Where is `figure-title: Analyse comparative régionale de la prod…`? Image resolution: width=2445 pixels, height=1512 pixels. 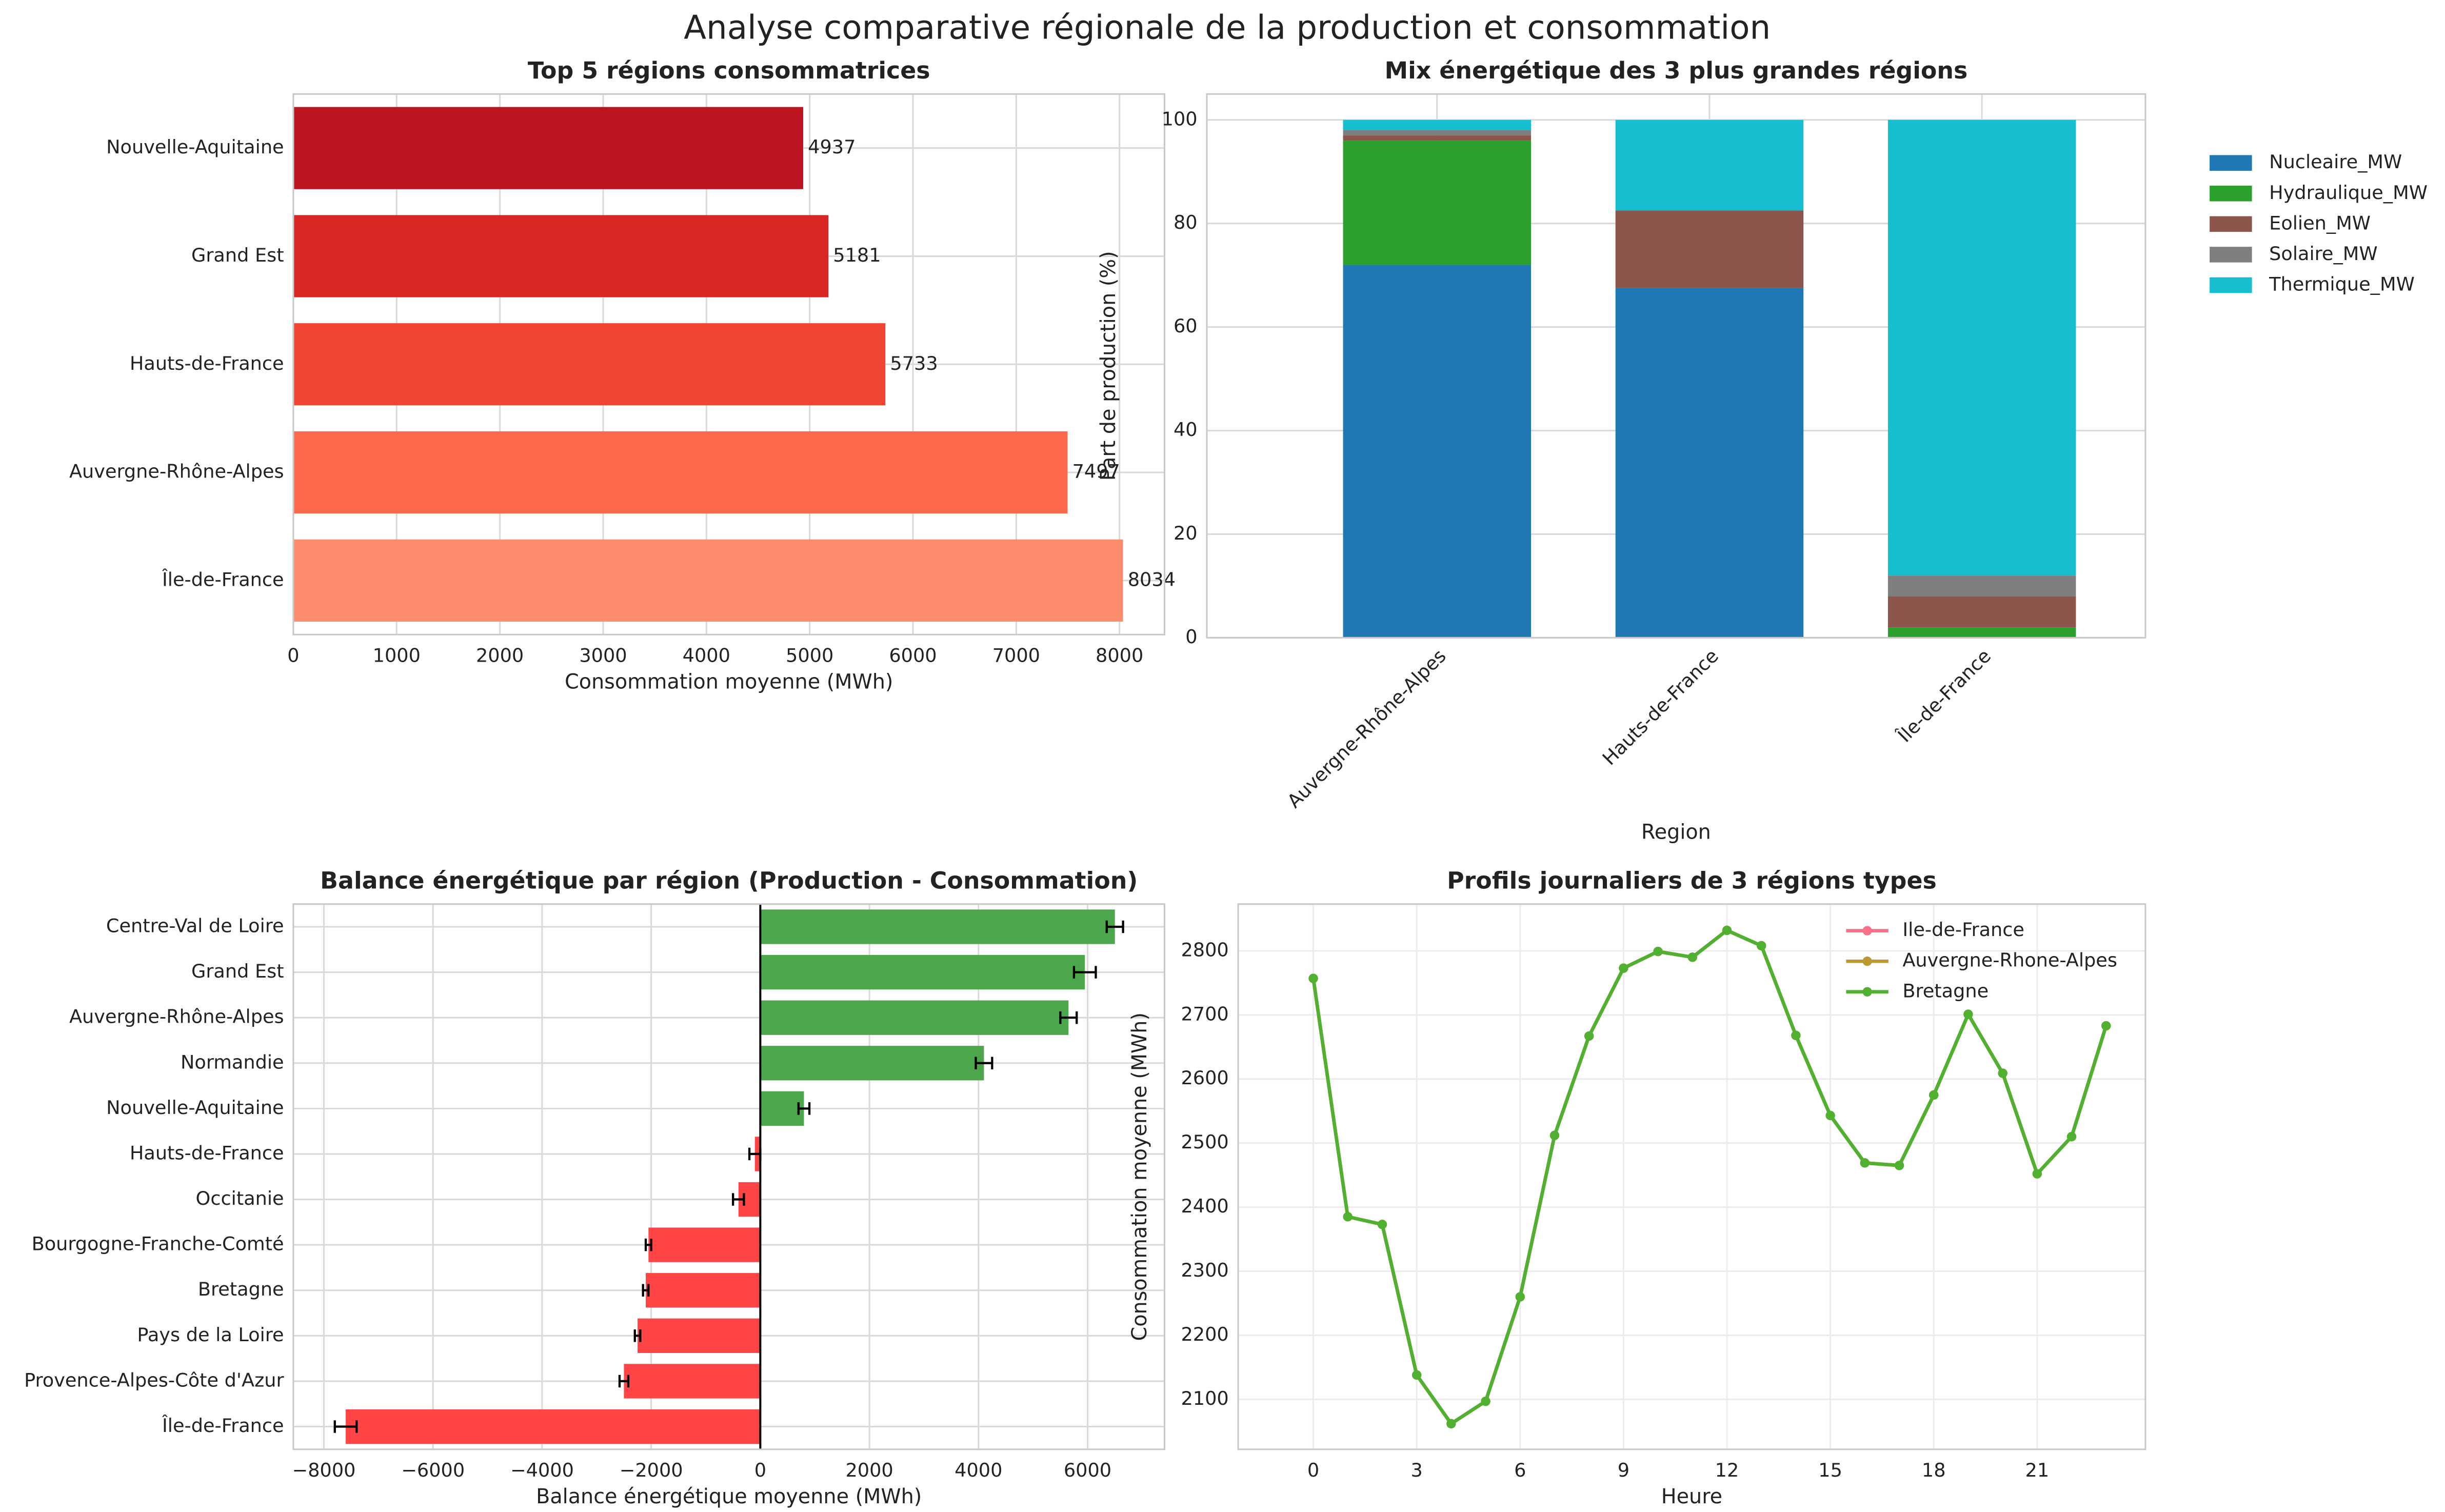 figure-title: Analyse comparative régionale de la prod… is located at coordinates (1228, 28).